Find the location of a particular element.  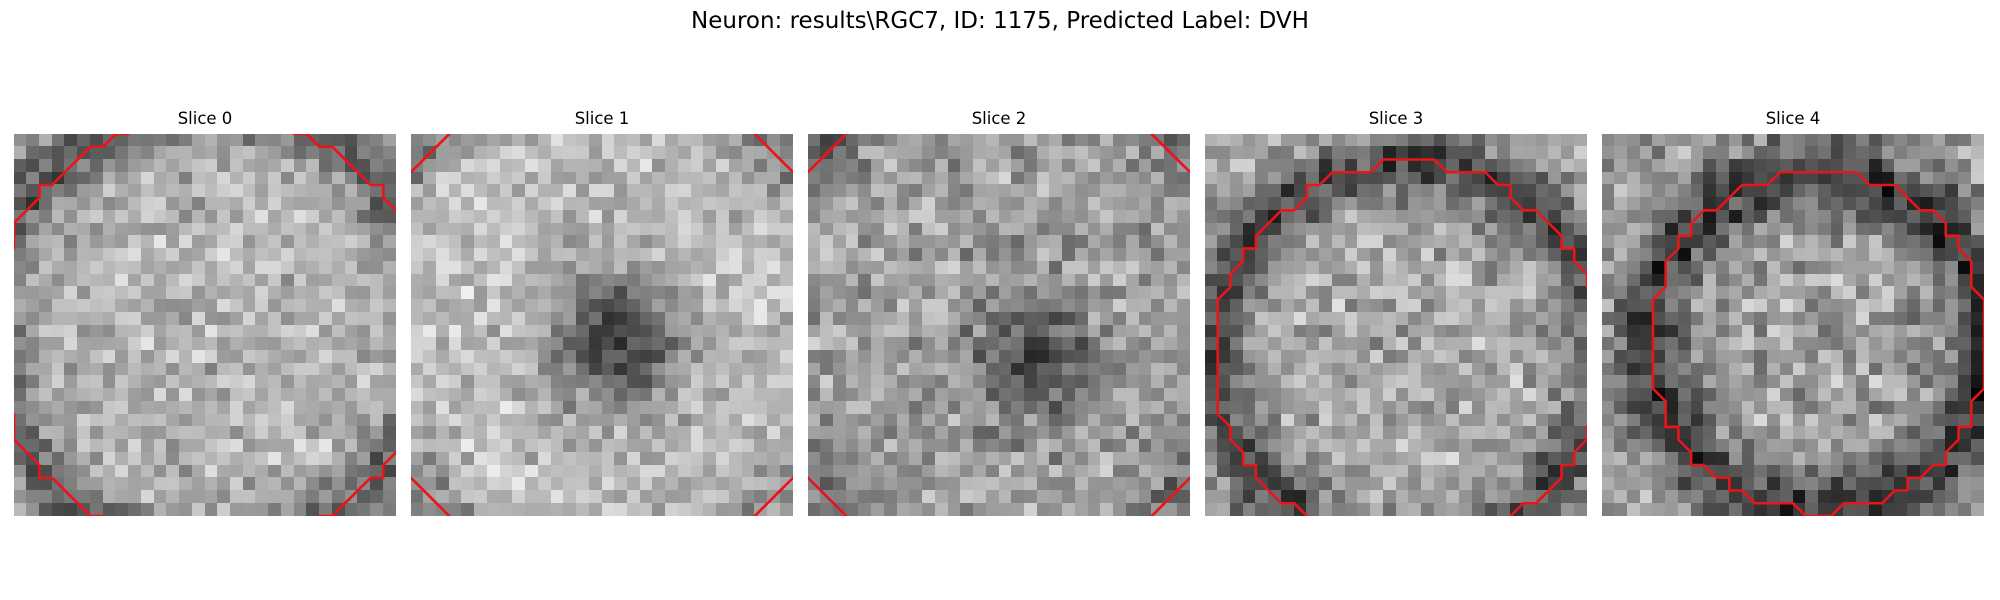

slice-title: Slice 2 is located at coordinates (999, 118).